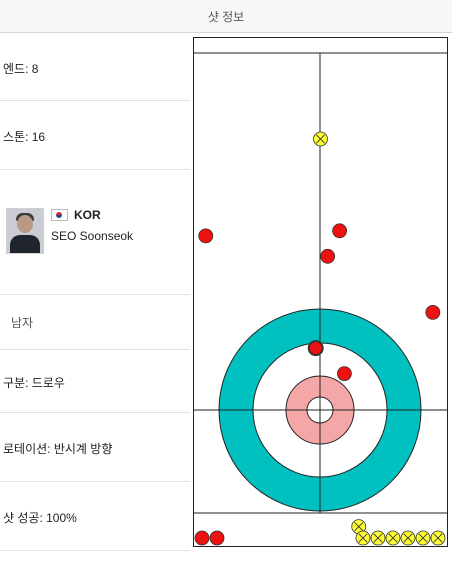 This screenshot has height=585, width=452. What do you see at coordinates (87, 215) in the screenshot?
I see `player-country: KOR` at bounding box center [87, 215].